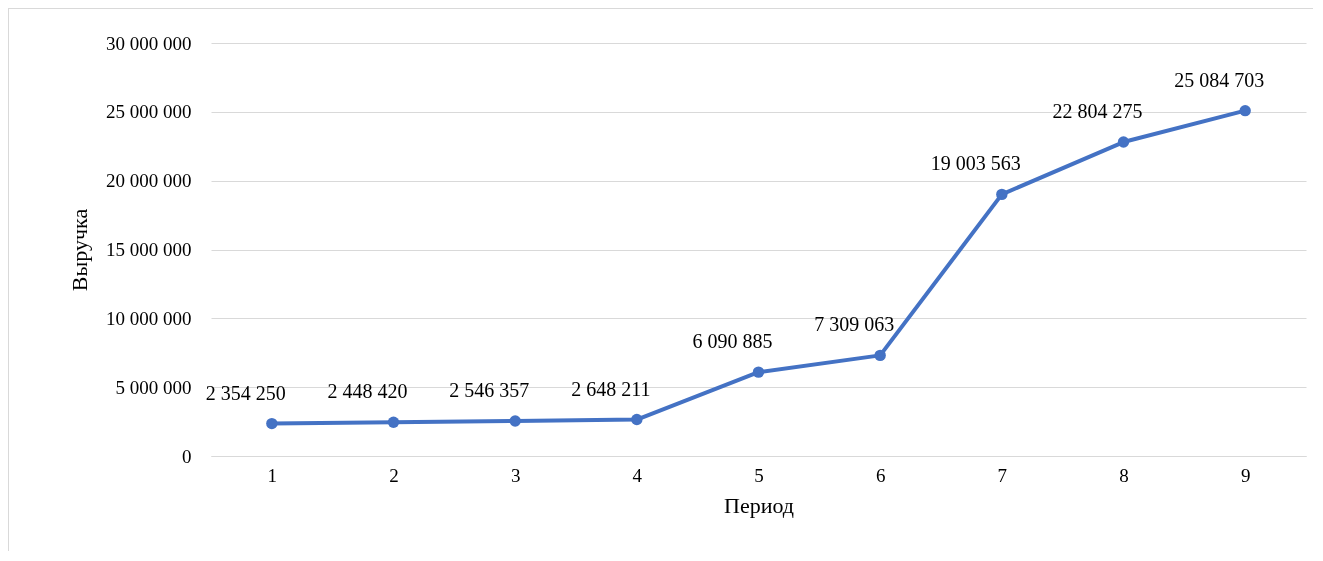 The width and height of the screenshot is (1323, 561). Describe the element at coordinates (149, 112) in the screenshot. I see `y-tick-label: 25 000 000` at that location.